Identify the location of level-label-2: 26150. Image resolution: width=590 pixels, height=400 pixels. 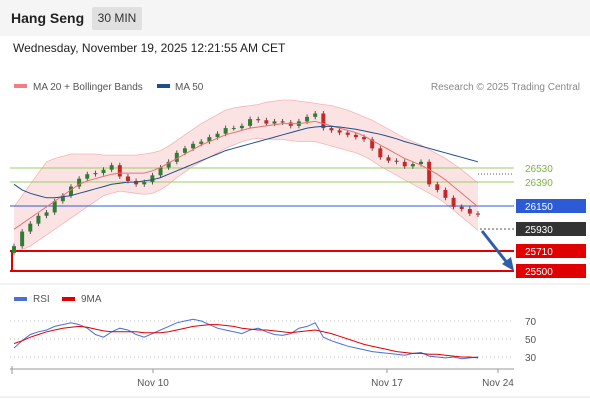
(539, 207).